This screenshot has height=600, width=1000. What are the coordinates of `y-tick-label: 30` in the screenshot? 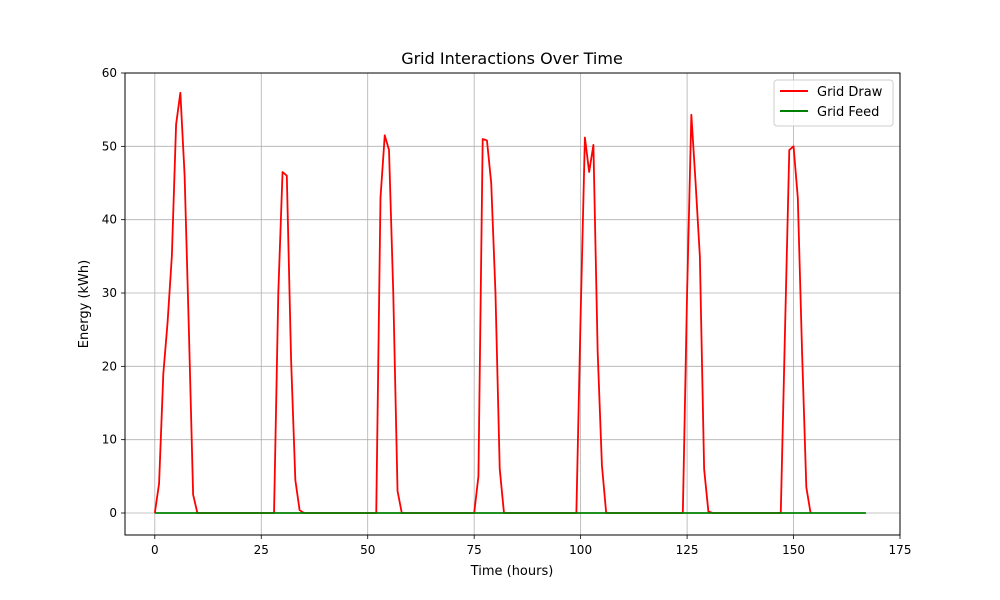 It's located at (109, 293).